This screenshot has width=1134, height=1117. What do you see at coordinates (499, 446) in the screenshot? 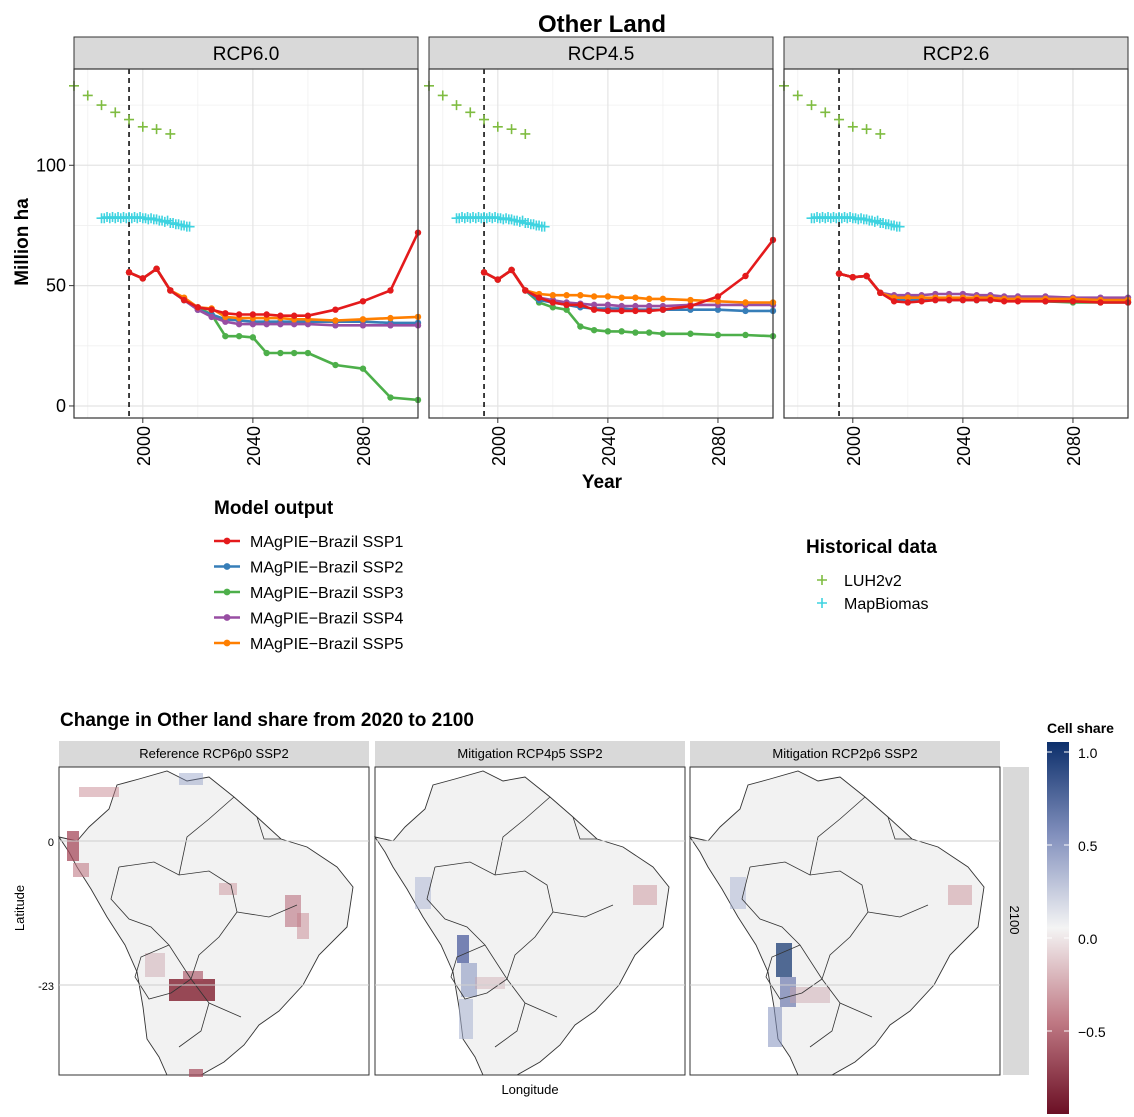
I see `x-tick-label: 2000` at bounding box center [499, 446].